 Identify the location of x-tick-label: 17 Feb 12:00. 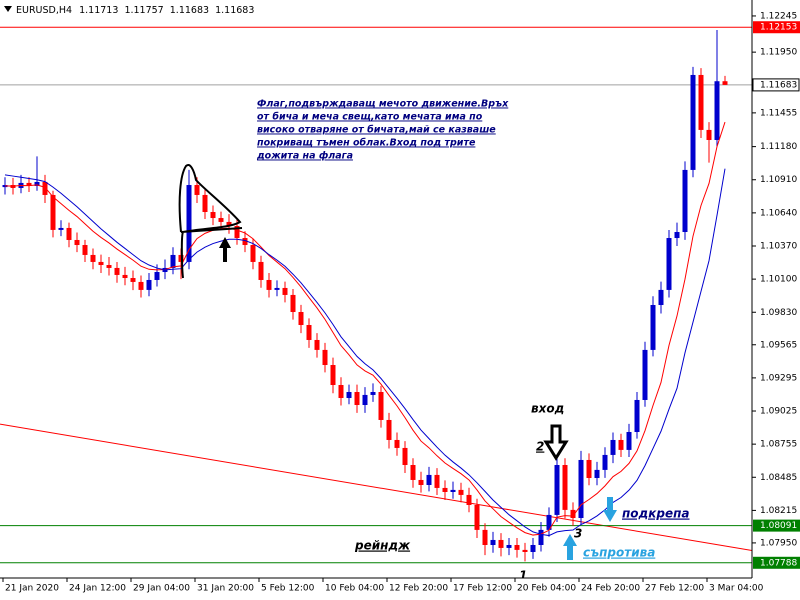
(482, 589).